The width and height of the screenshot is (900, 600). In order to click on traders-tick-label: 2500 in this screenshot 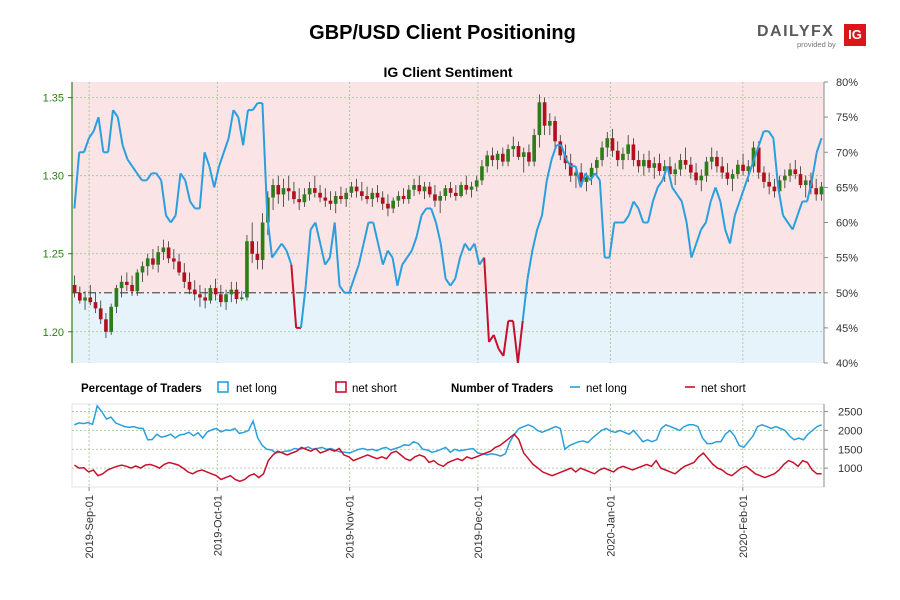, I will do `click(850, 413)`.